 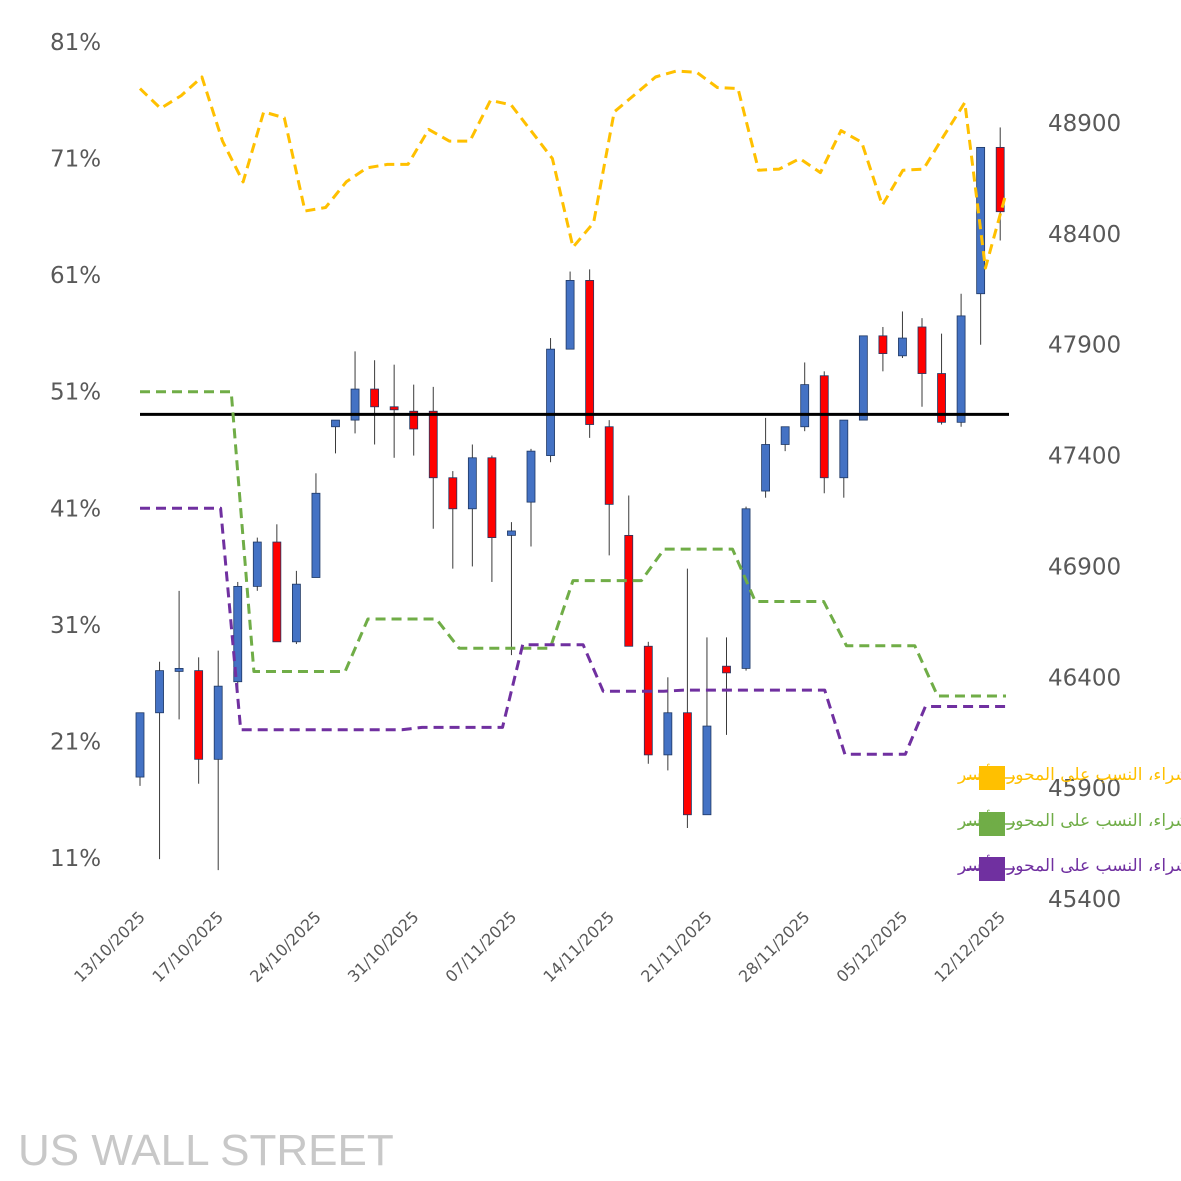 I want to click on x-axis-label: 21/11/2025, so click(x=676, y=946).